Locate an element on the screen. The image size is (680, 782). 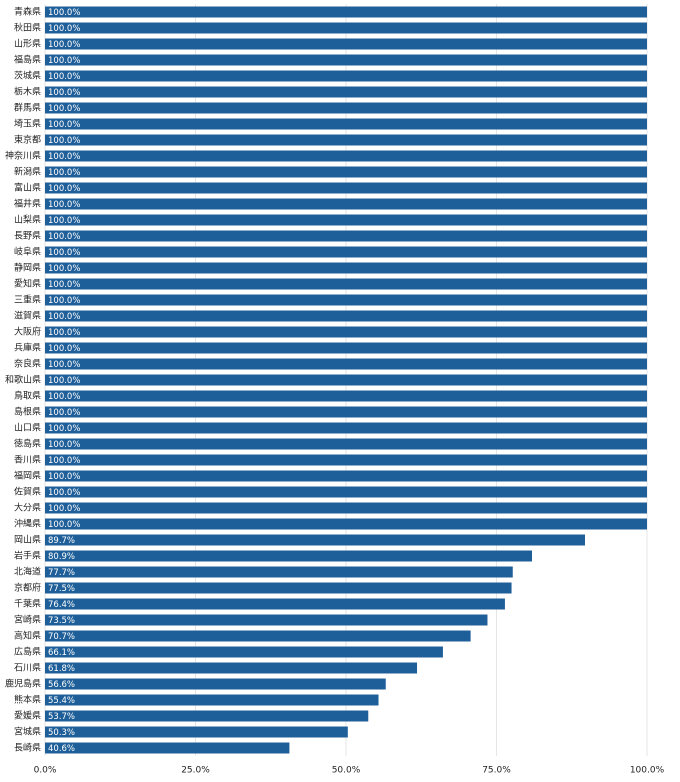
y-tick-label: 千葉県 is located at coordinates (27, 604).